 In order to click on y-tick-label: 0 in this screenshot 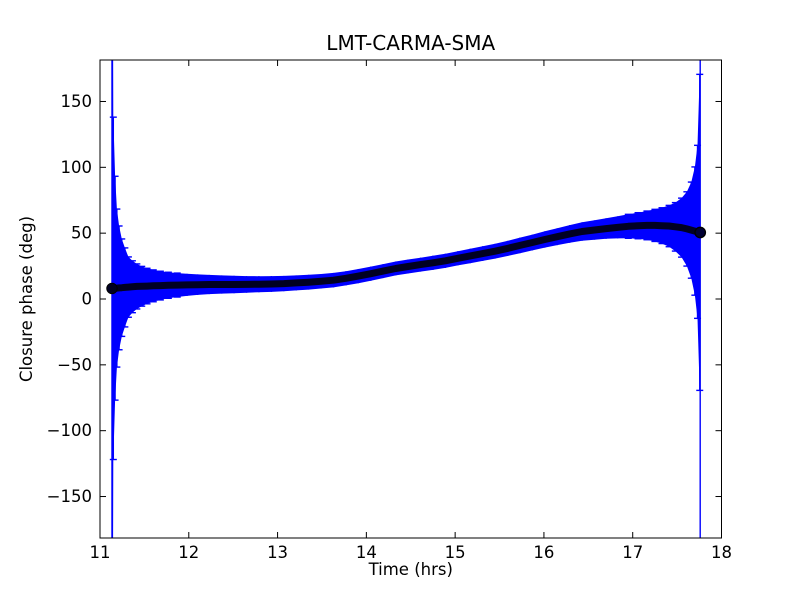, I will do `click(87, 299)`.